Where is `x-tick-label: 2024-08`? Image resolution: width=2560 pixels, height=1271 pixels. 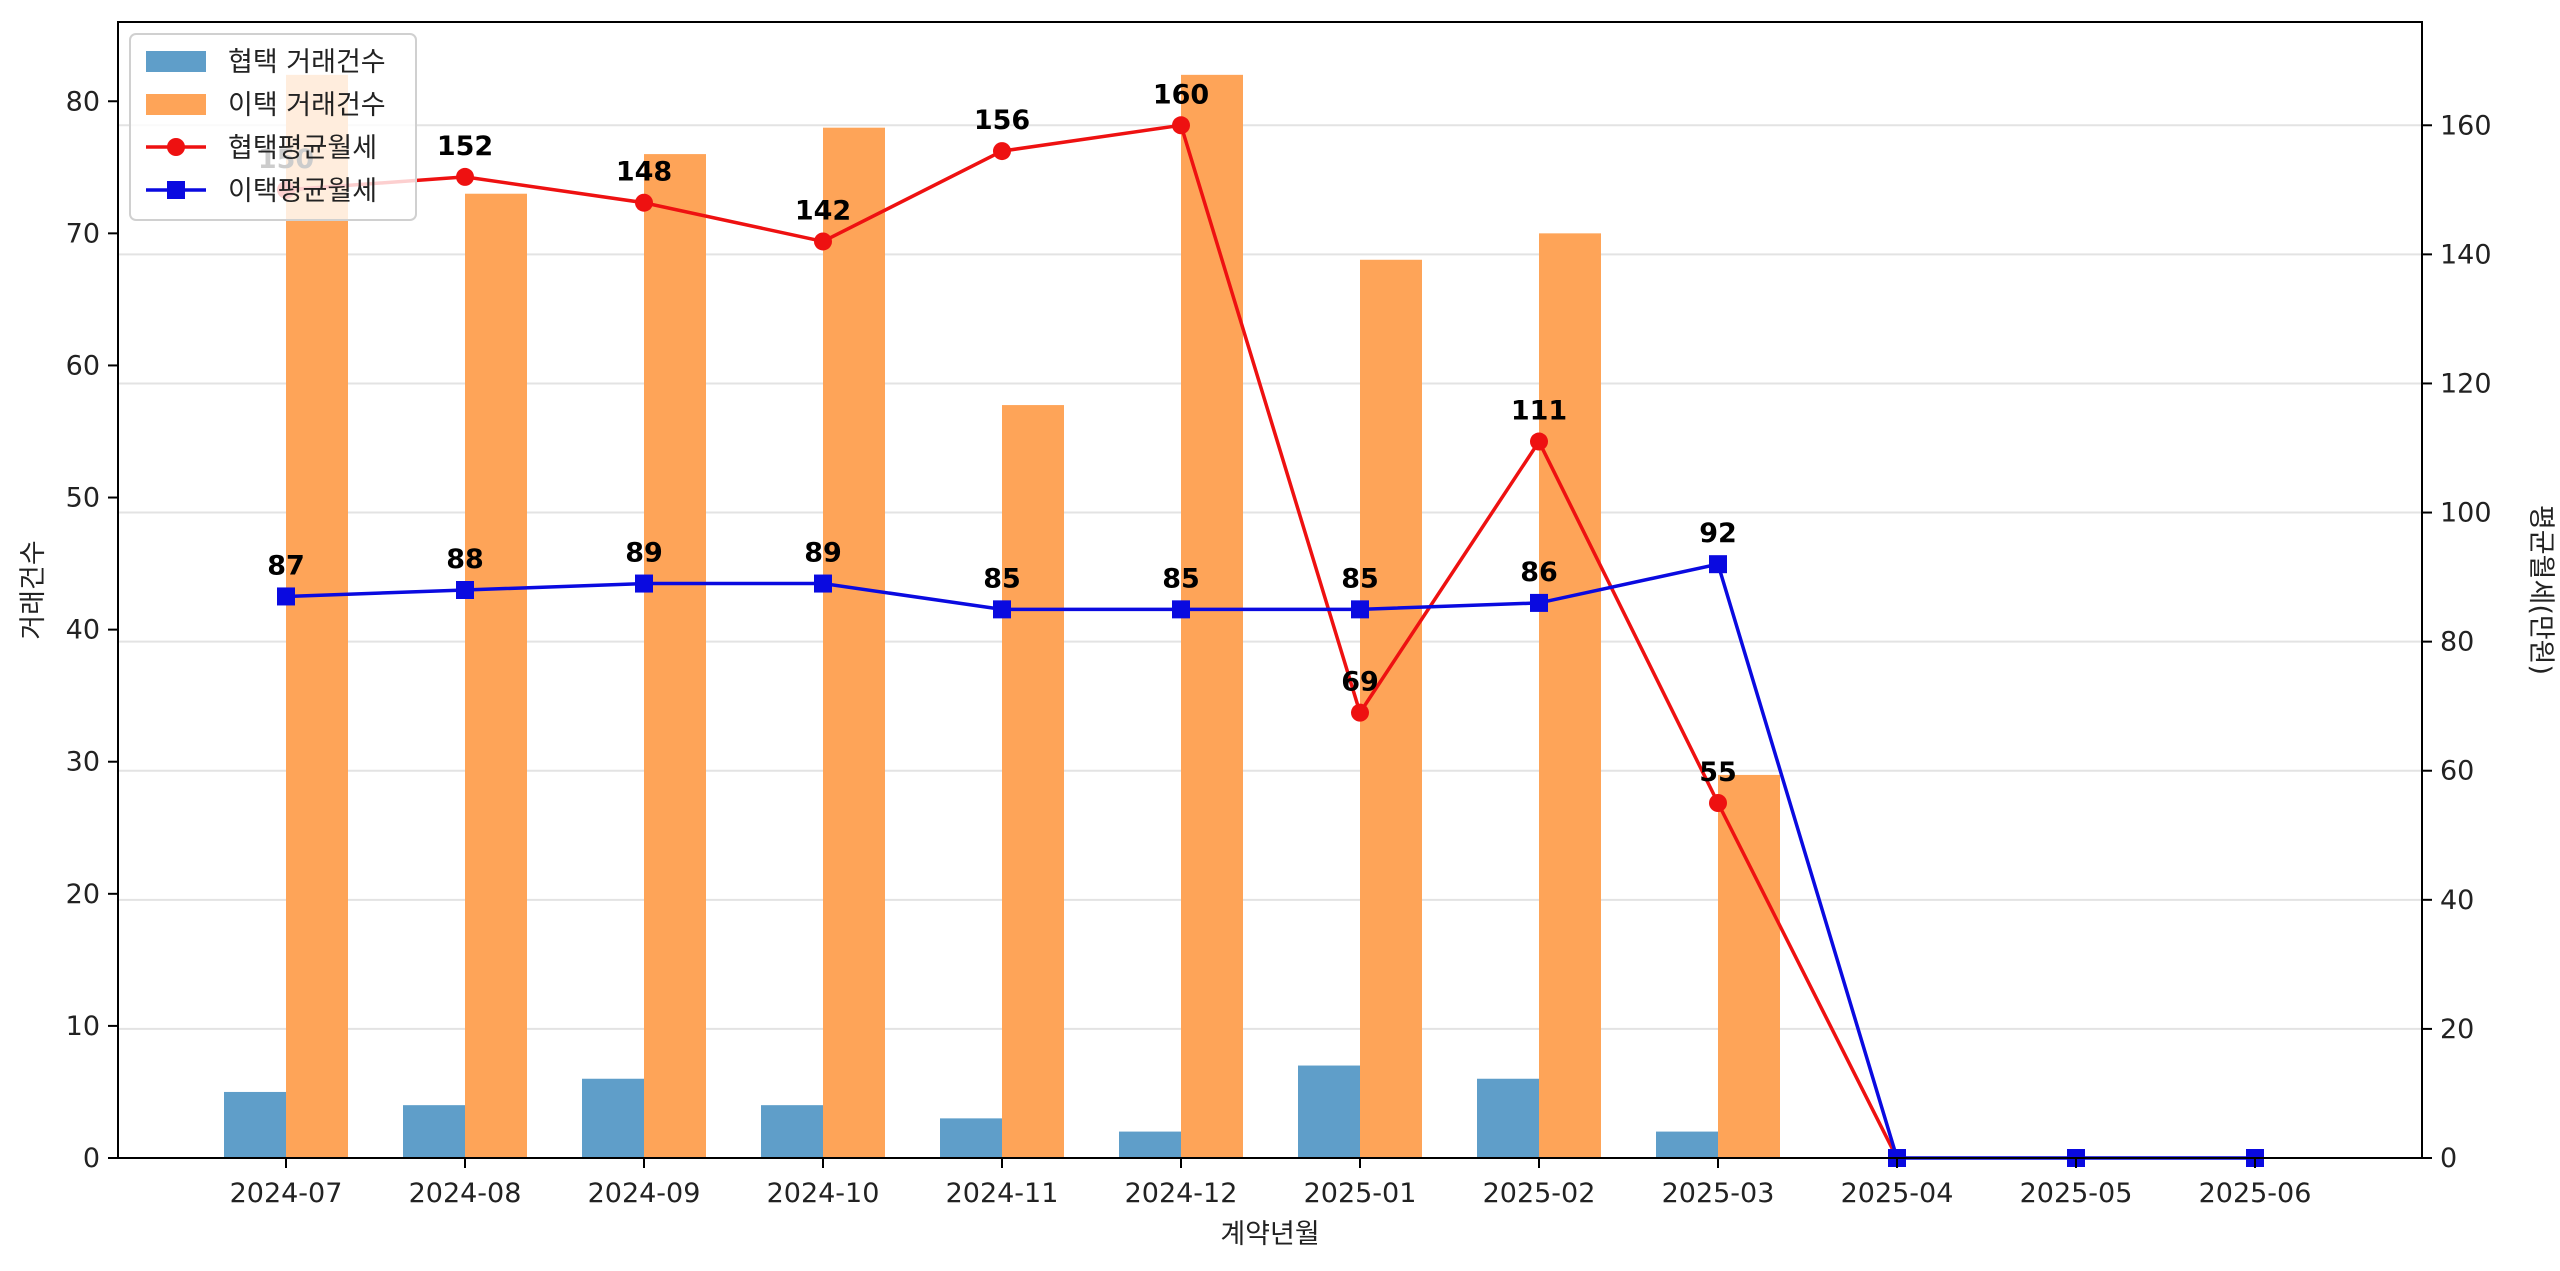
x-tick-label: 2024-08 is located at coordinates (465, 1193).